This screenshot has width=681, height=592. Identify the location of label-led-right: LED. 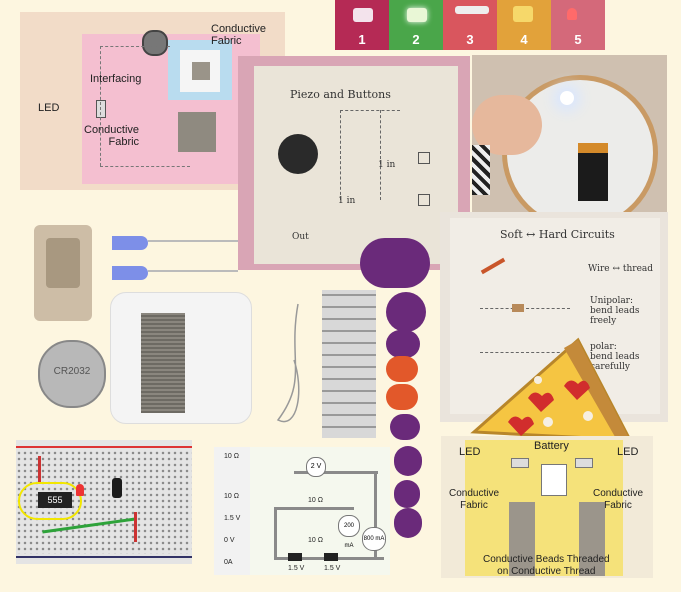
(628, 452).